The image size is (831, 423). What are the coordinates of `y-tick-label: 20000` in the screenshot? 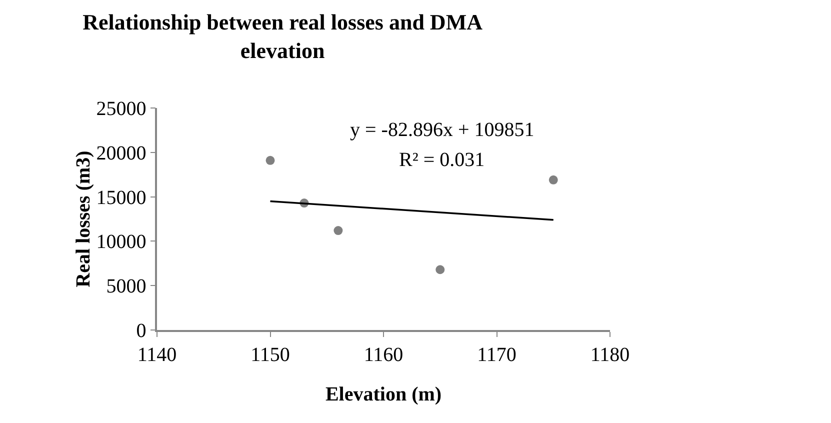 It's located at (121, 153).